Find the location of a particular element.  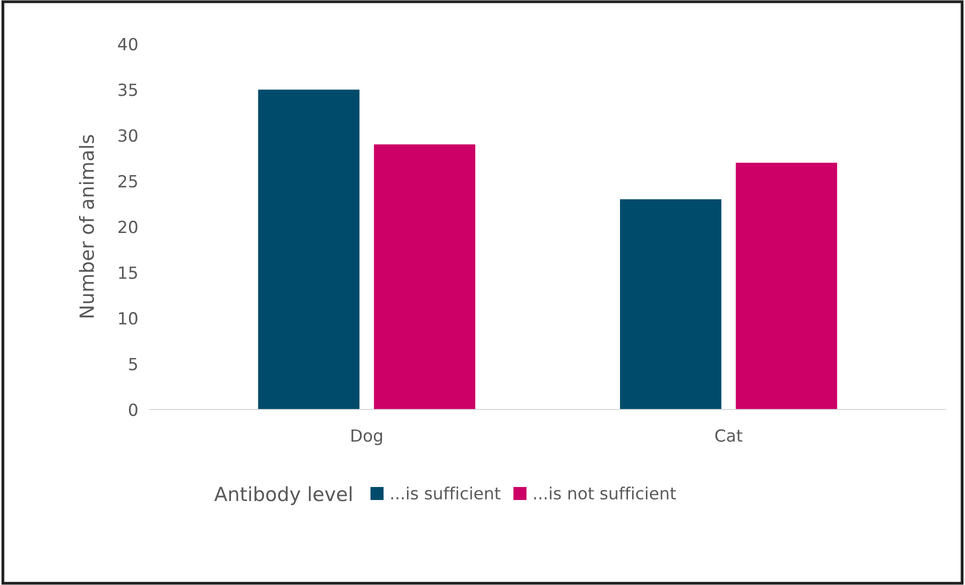

y-tick-label: 15 is located at coordinates (128, 272).